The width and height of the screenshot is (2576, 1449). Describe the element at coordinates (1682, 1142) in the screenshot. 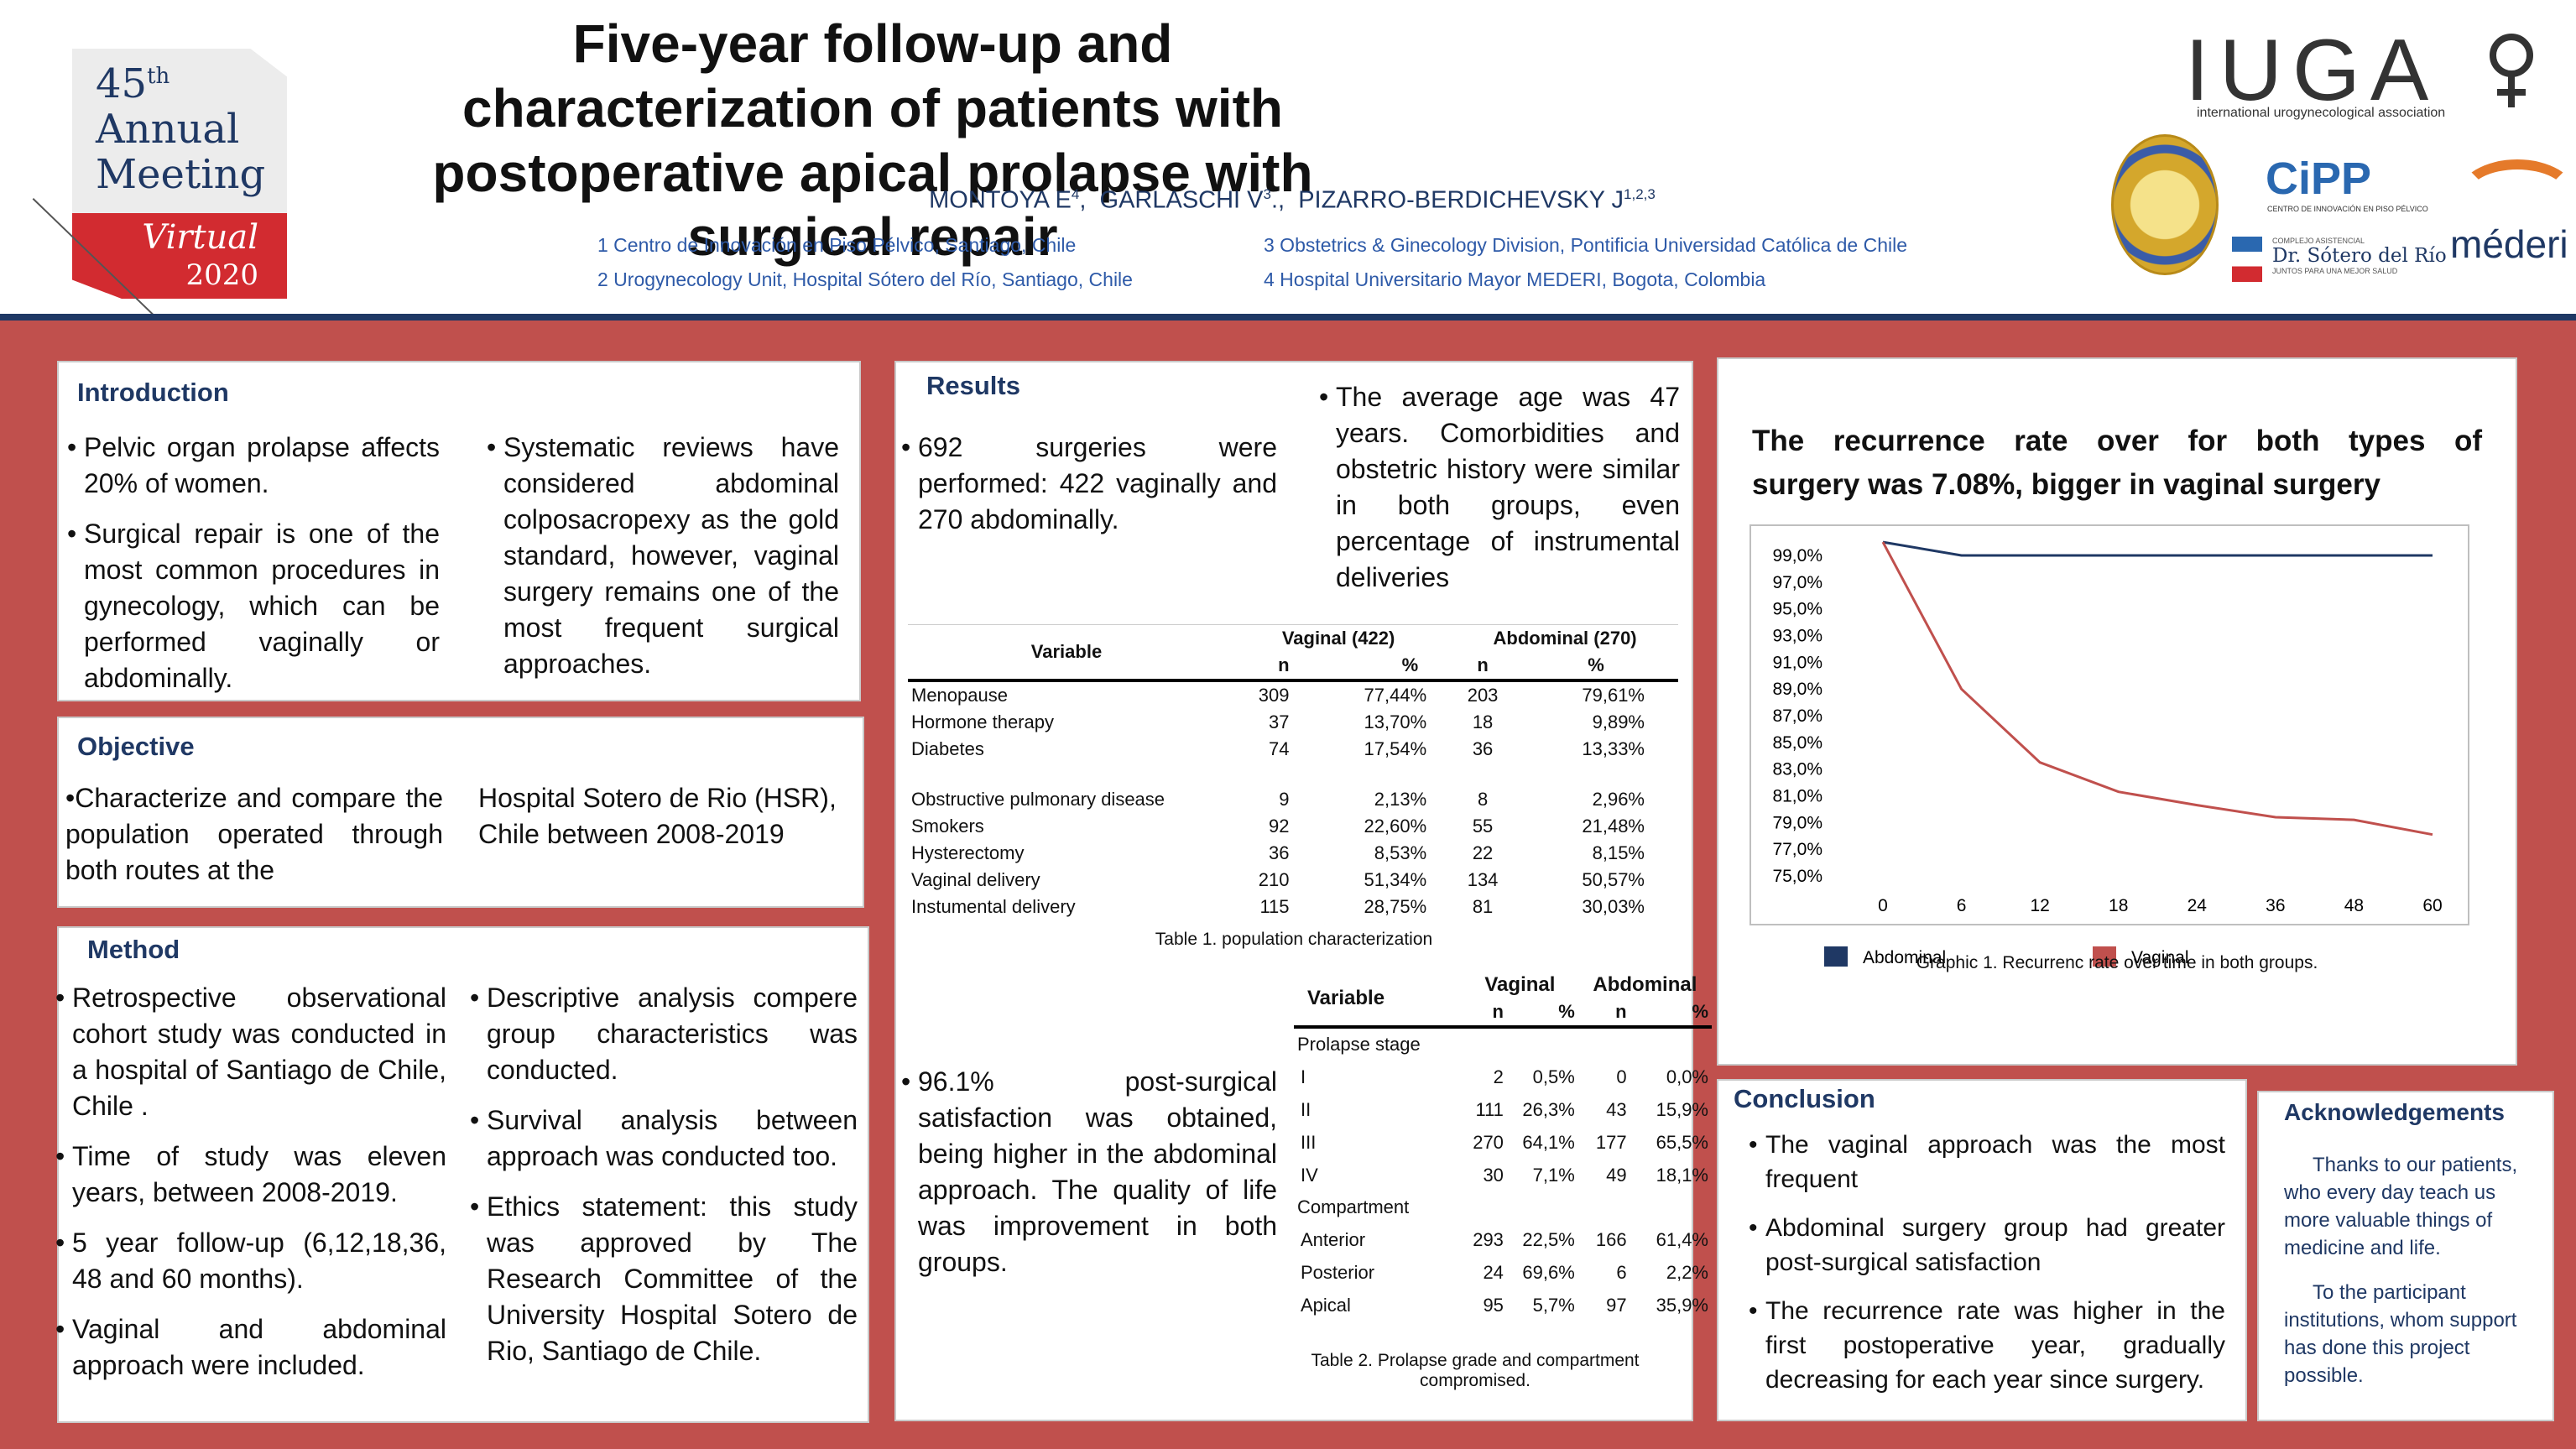

I see `table2-cell-value: 65,5%` at that location.